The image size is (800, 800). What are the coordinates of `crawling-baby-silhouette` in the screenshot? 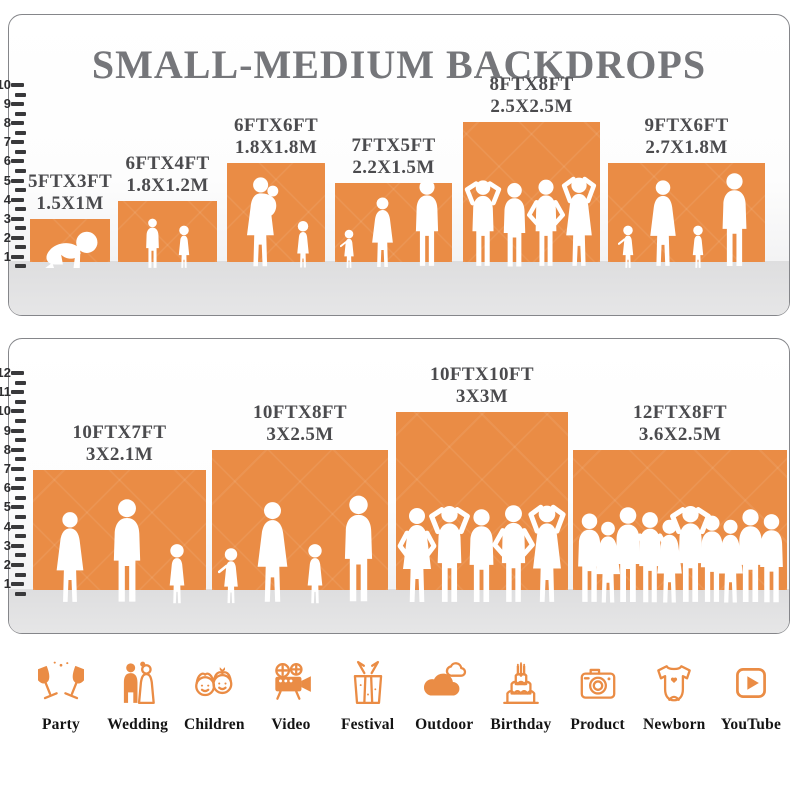 It's located at (71, 250).